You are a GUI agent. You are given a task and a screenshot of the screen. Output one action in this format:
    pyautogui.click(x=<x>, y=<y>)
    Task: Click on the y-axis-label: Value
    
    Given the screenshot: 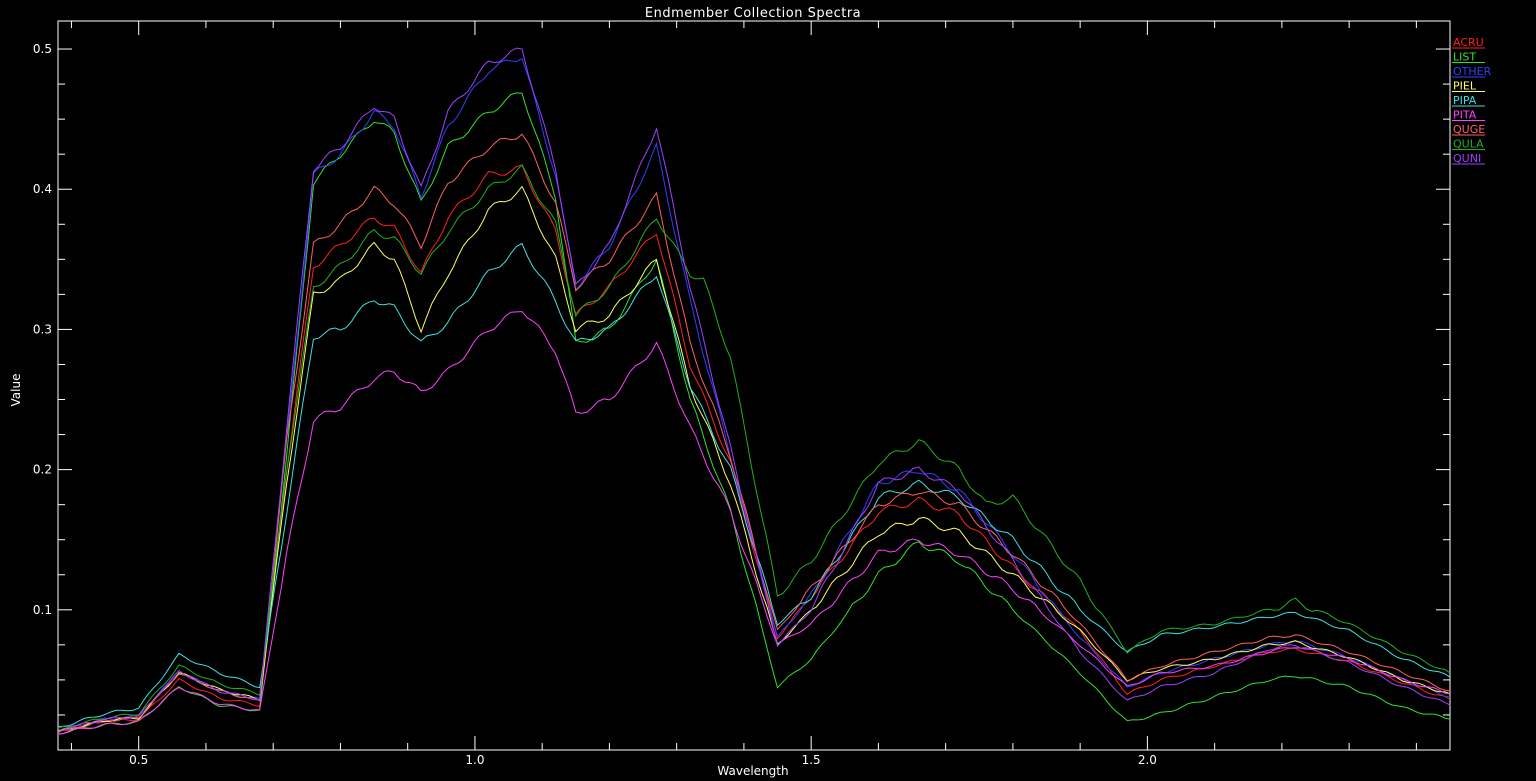 What is the action you would take?
    pyautogui.click(x=16, y=390)
    